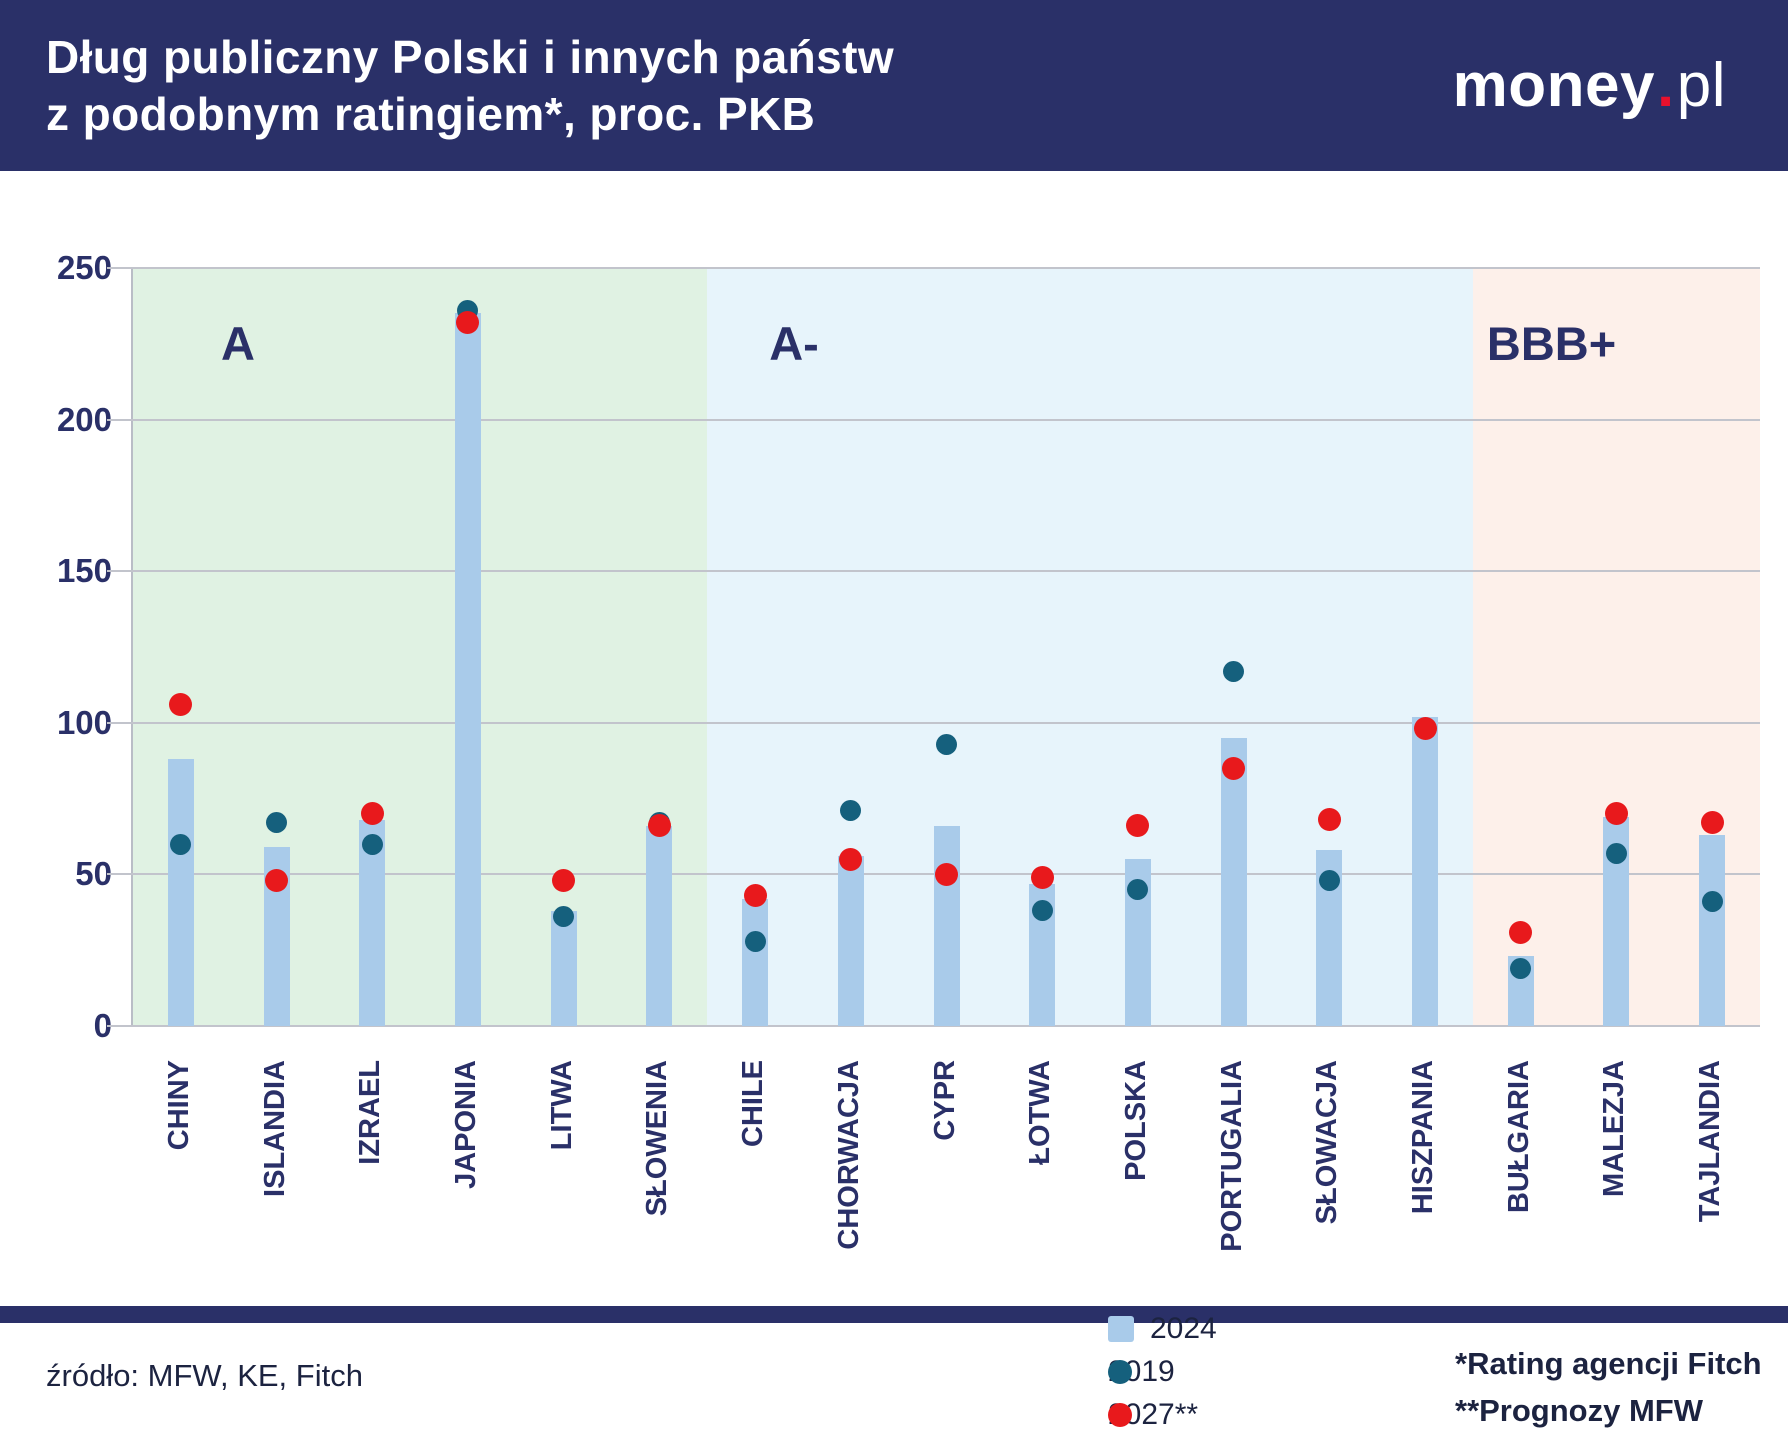 This screenshot has width=1788, height=1440. Describe the element at coordinates (238, 343) in the screenshot. I see `rating-region-label: A` at that location.